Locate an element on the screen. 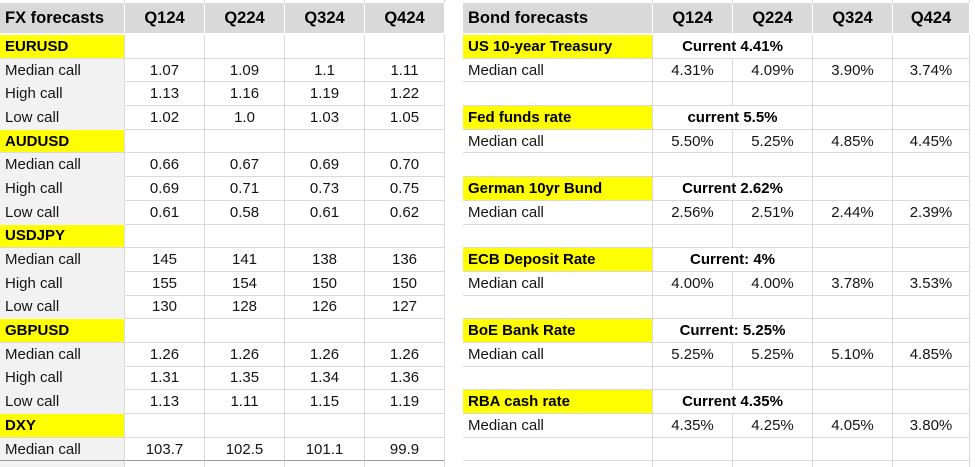  current-rate-fed-funds-rate: current 5.5% is located at coordinates (733, 118).